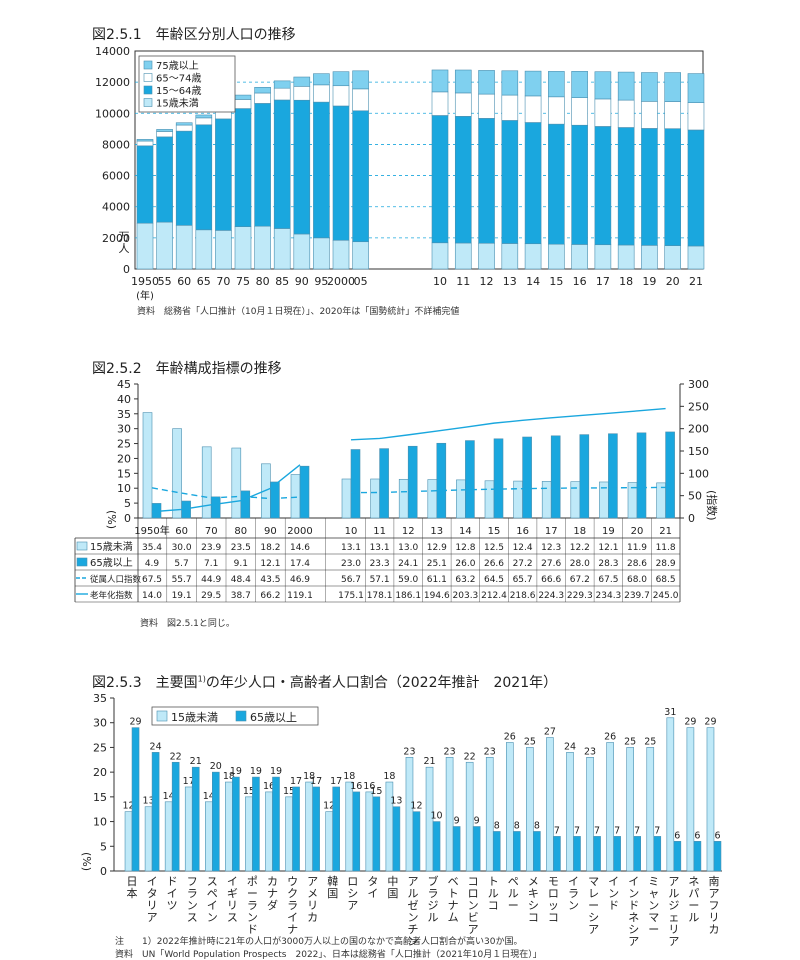  What do you see at coordinates (149, 801) in the screenshot?
I see `c3-data-label: 13` at bounding box center [149, 801].